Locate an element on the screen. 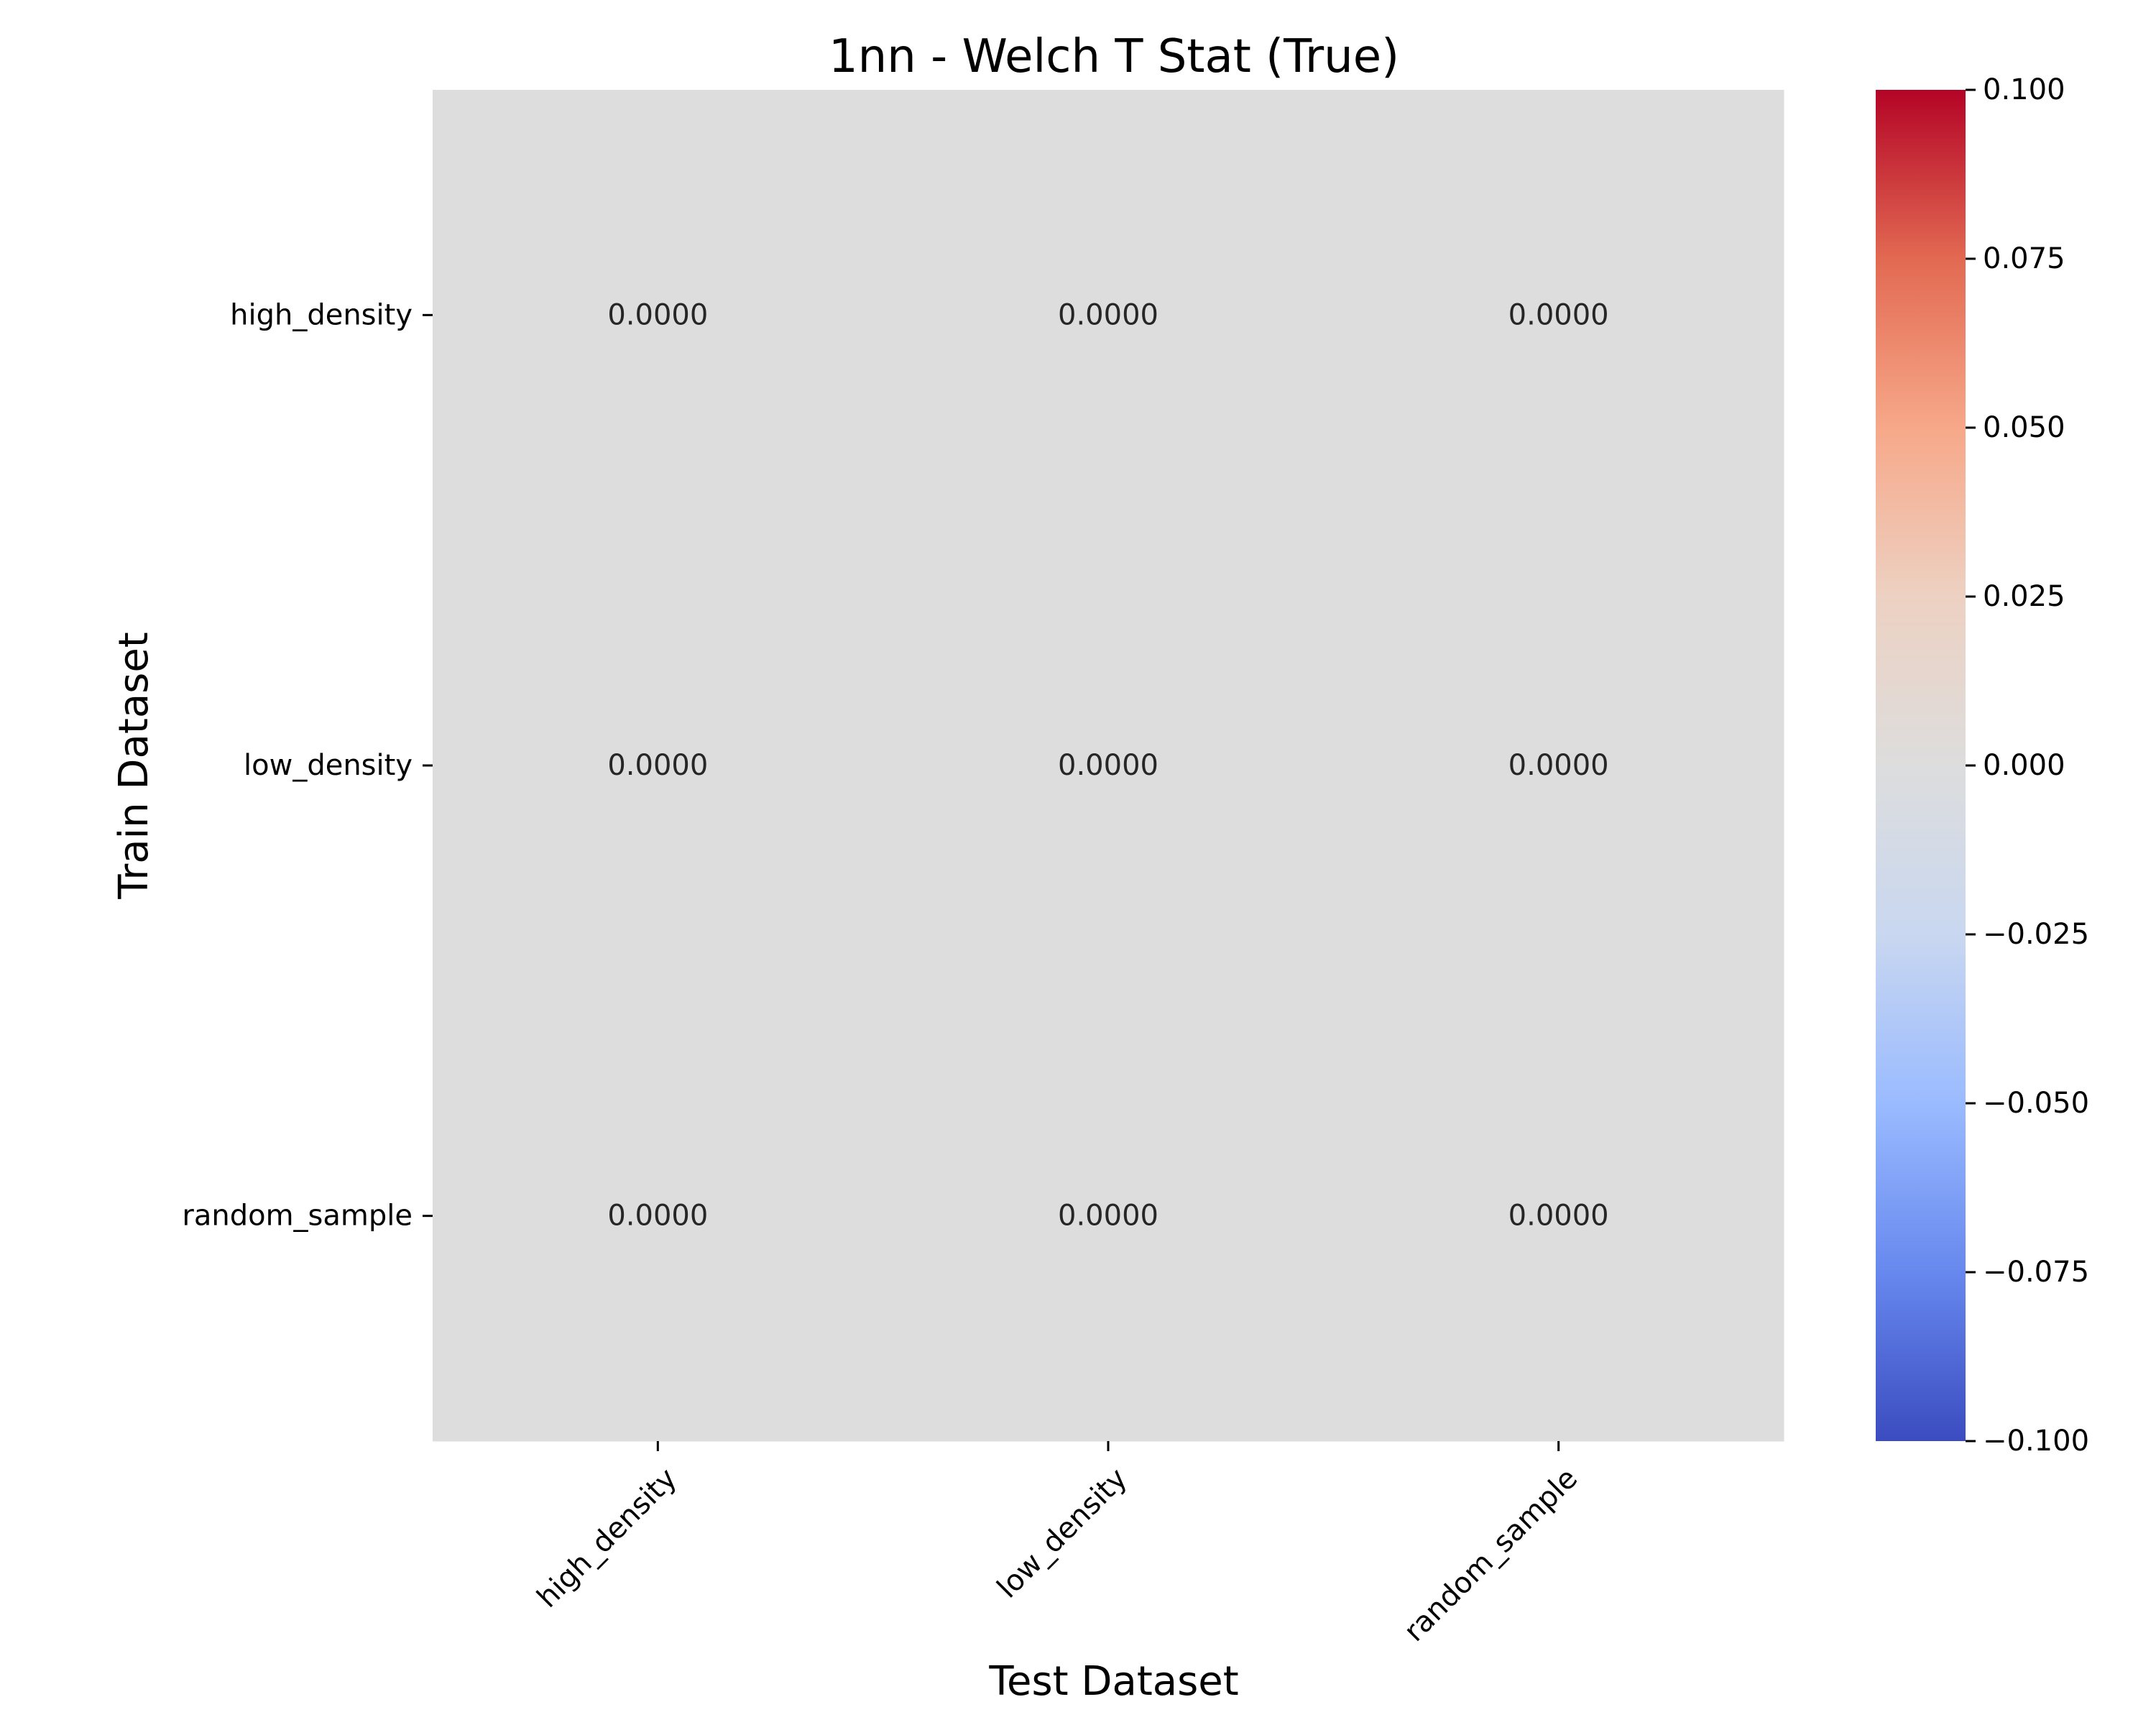  x-axis-ticks: high_density low_density random_sample is located at coordinates (1057, 1544).